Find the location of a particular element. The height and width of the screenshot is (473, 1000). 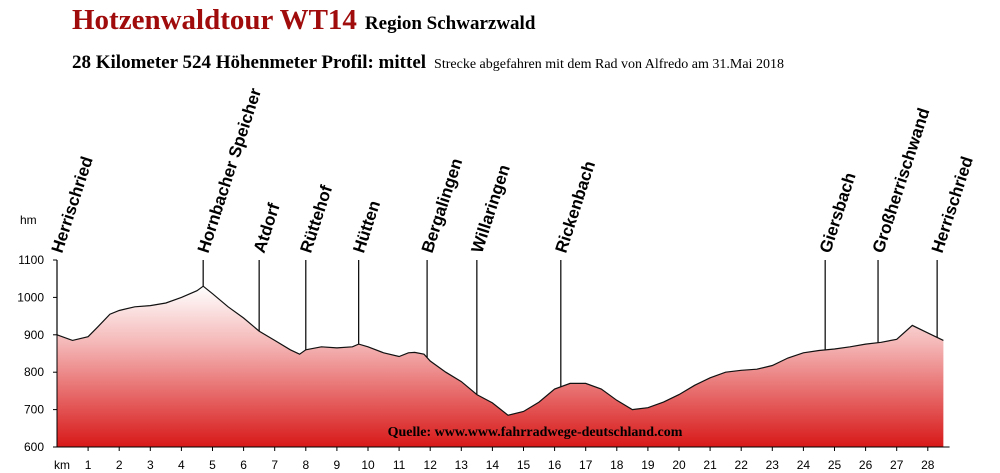

y-tick-label: 1000 is located at coordinates (30, 297).